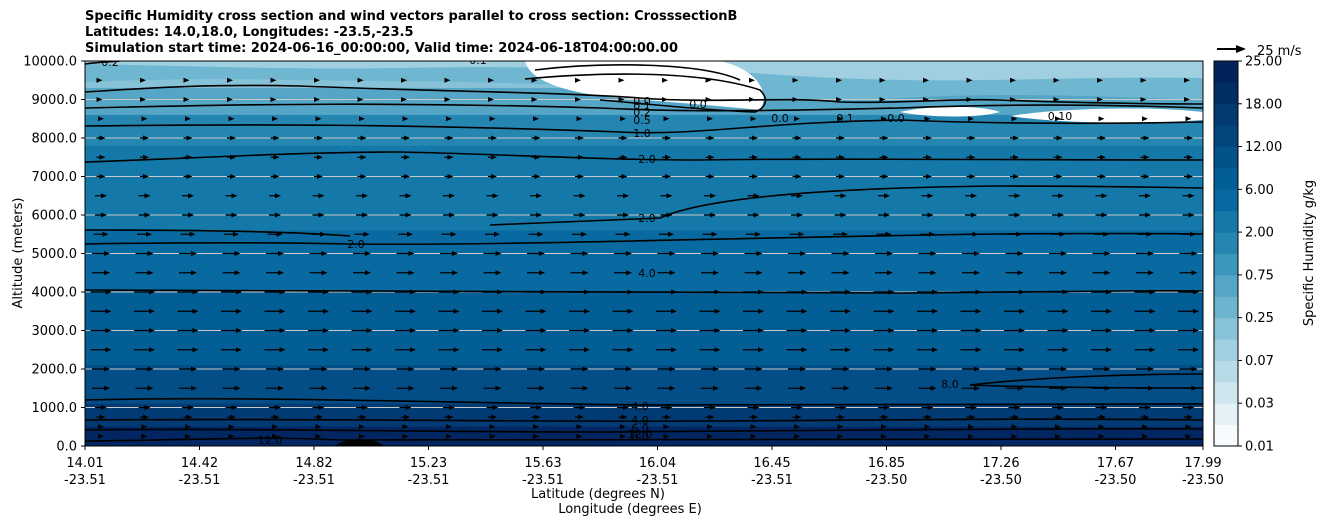  What do you see at coordinates (66, 447) in the screenshot?
I see `y-tick-label: 0.0` at bounding box center [66, 447].